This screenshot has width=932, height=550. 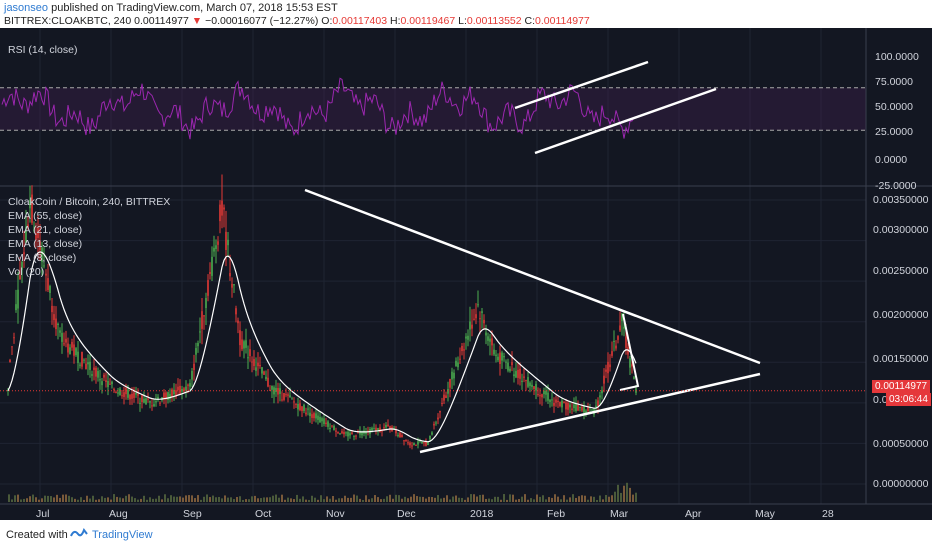 What do you see at coordinates (891, 160) in the screenshot?
I see `rsi-tick-0: 0.0000` at bounding box center [891, 160].